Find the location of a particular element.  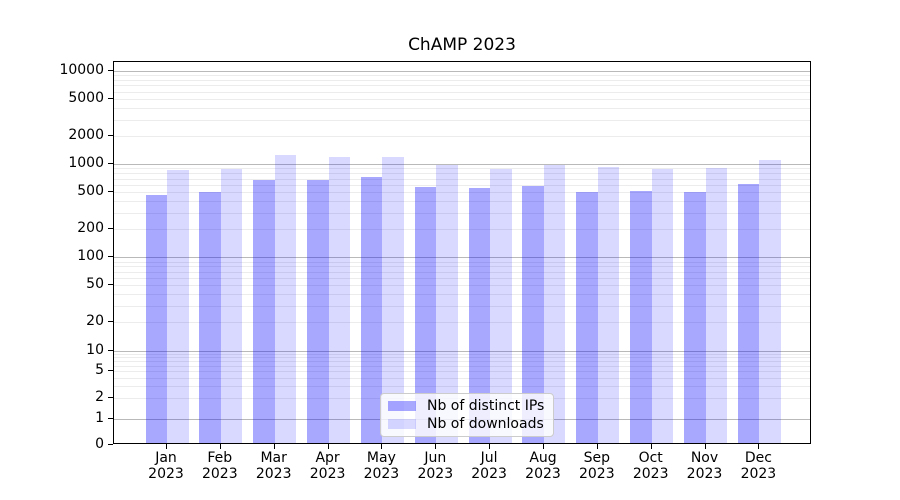

bar-distinct-ips-may is located at coordinates (371, 310).